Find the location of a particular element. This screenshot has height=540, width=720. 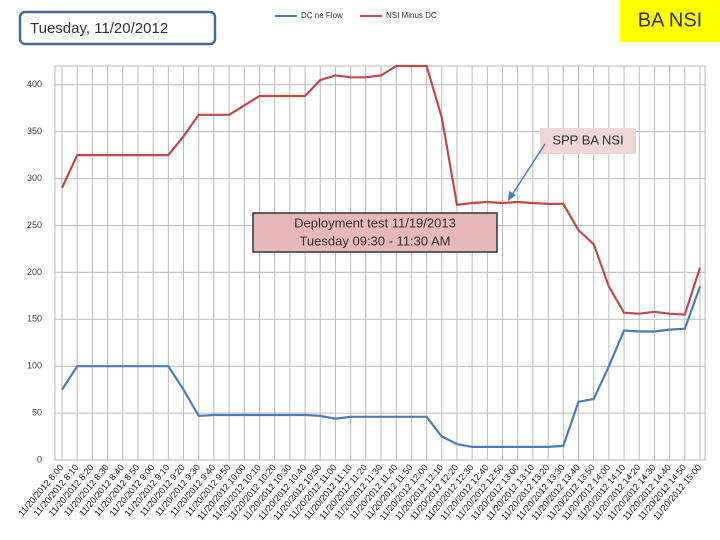

y-tick-label: 200 is located at coordinates (34, 272).